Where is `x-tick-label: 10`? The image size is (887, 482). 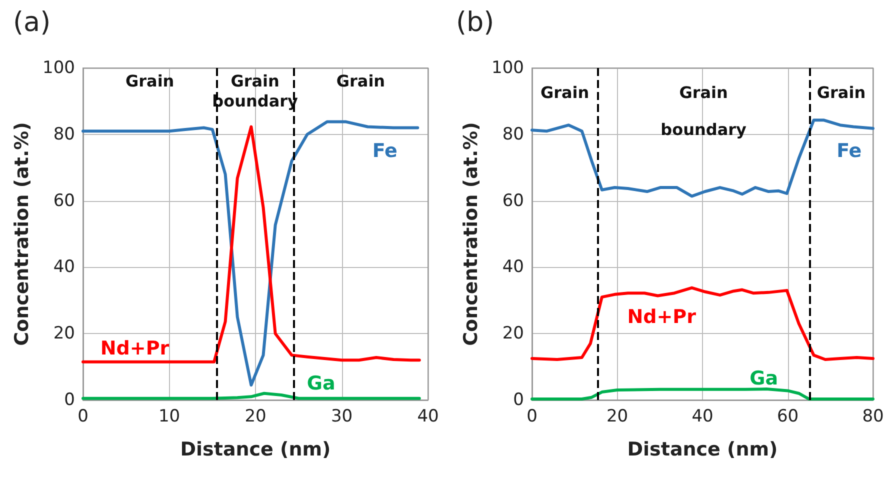
x-tick-label: 10 is located at coordinates (169, 416).